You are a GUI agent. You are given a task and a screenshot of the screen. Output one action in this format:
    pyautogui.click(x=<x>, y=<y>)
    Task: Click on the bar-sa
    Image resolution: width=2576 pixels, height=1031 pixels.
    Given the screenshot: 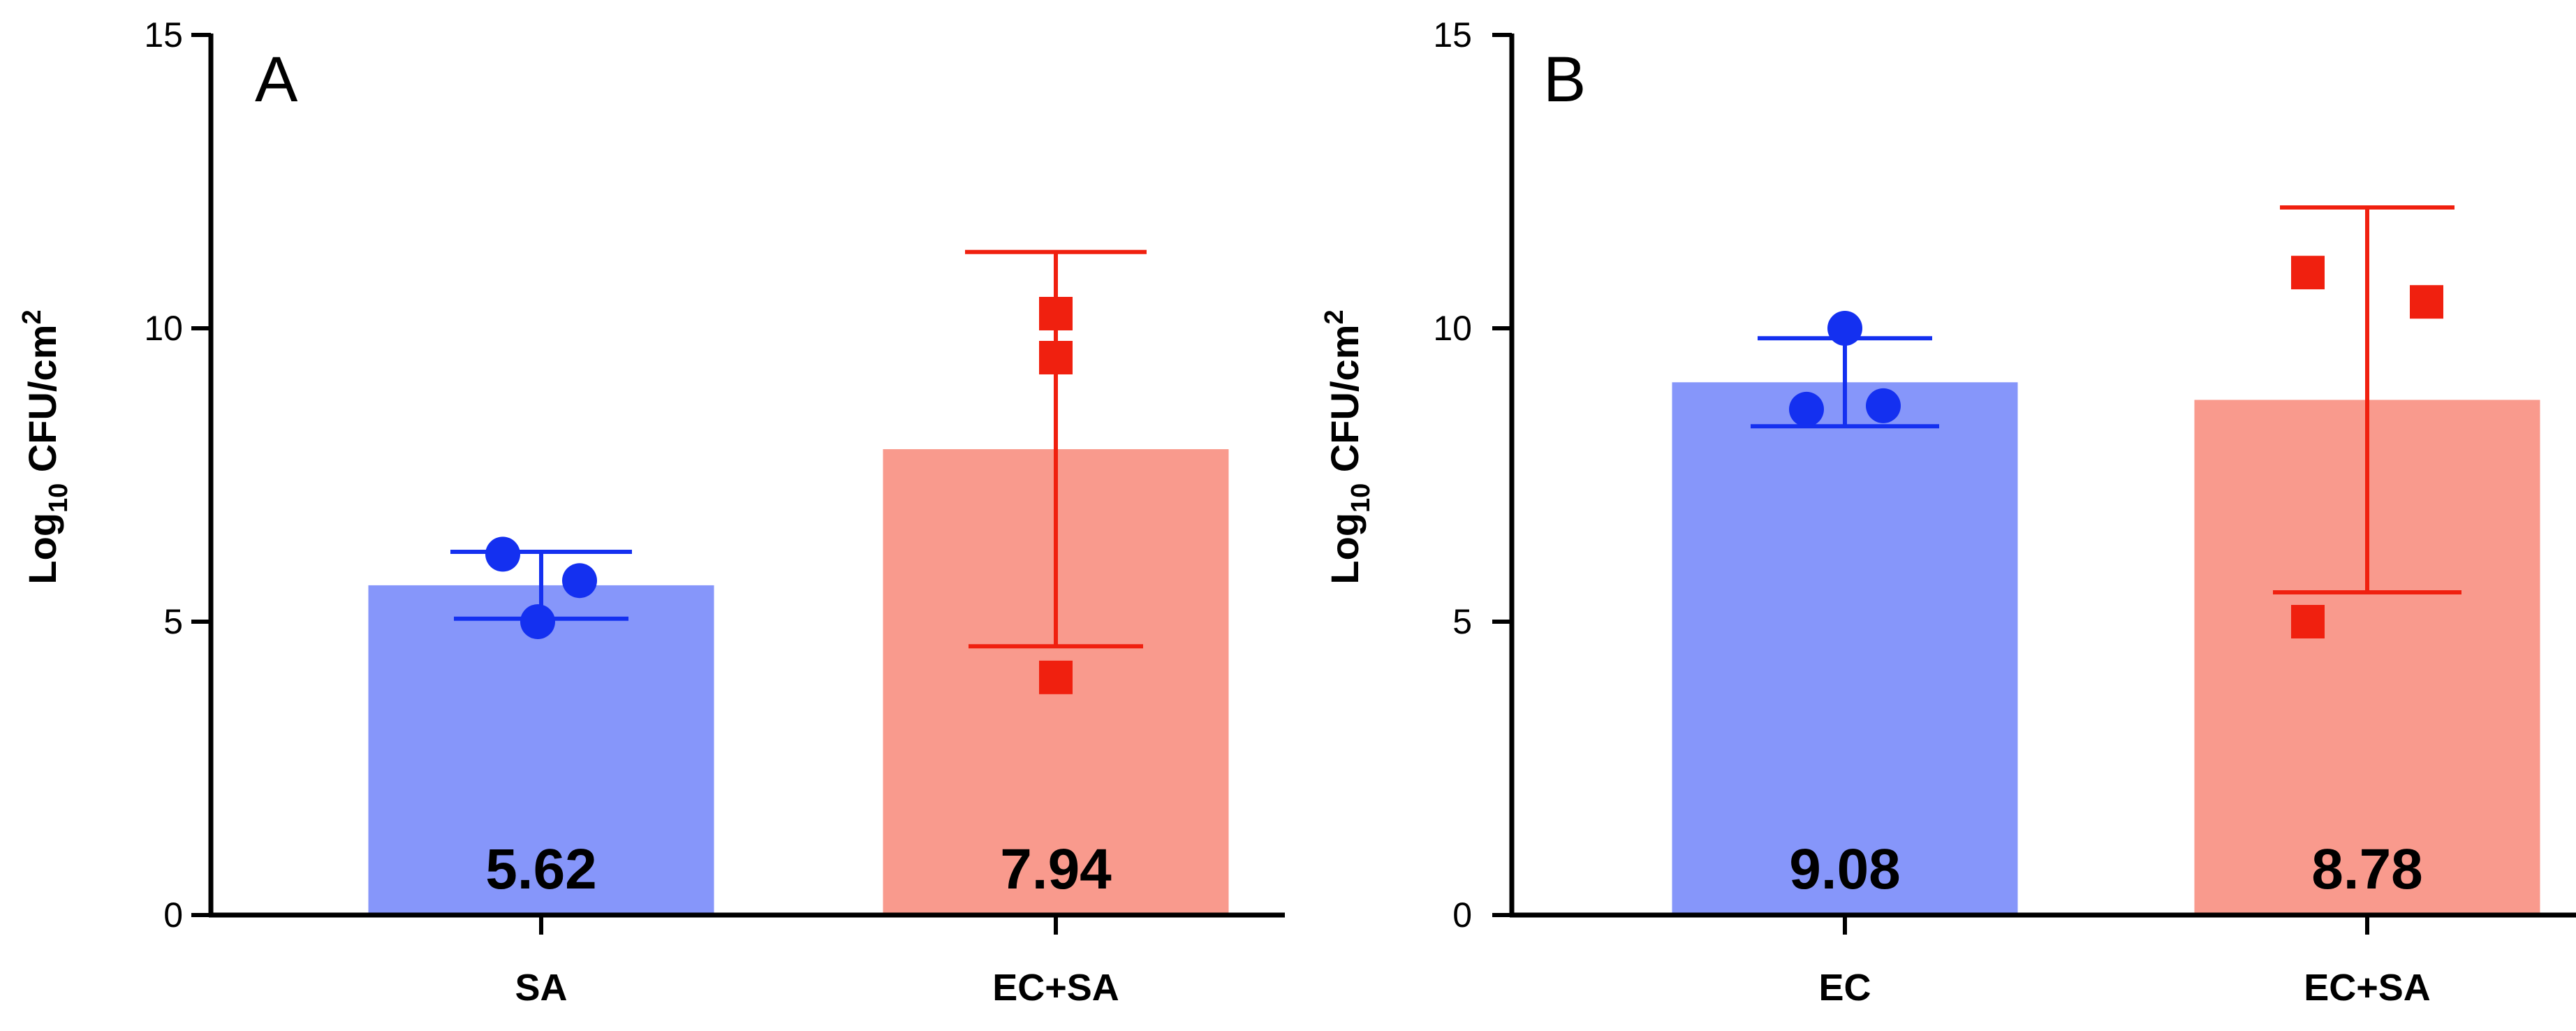 What is the action you would take?
    pyautogui.click(x=541, y=750)
    